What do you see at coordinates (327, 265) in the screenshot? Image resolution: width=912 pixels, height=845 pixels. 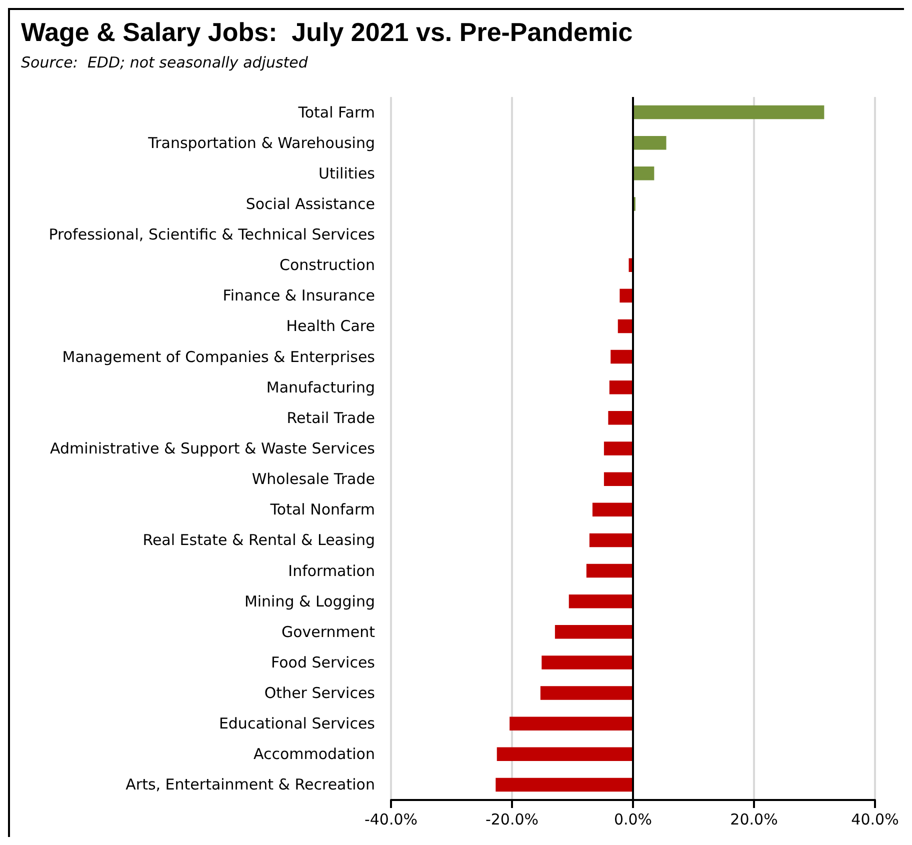 I see `y-tick-label: Construction` at bounding box center [327, 265].